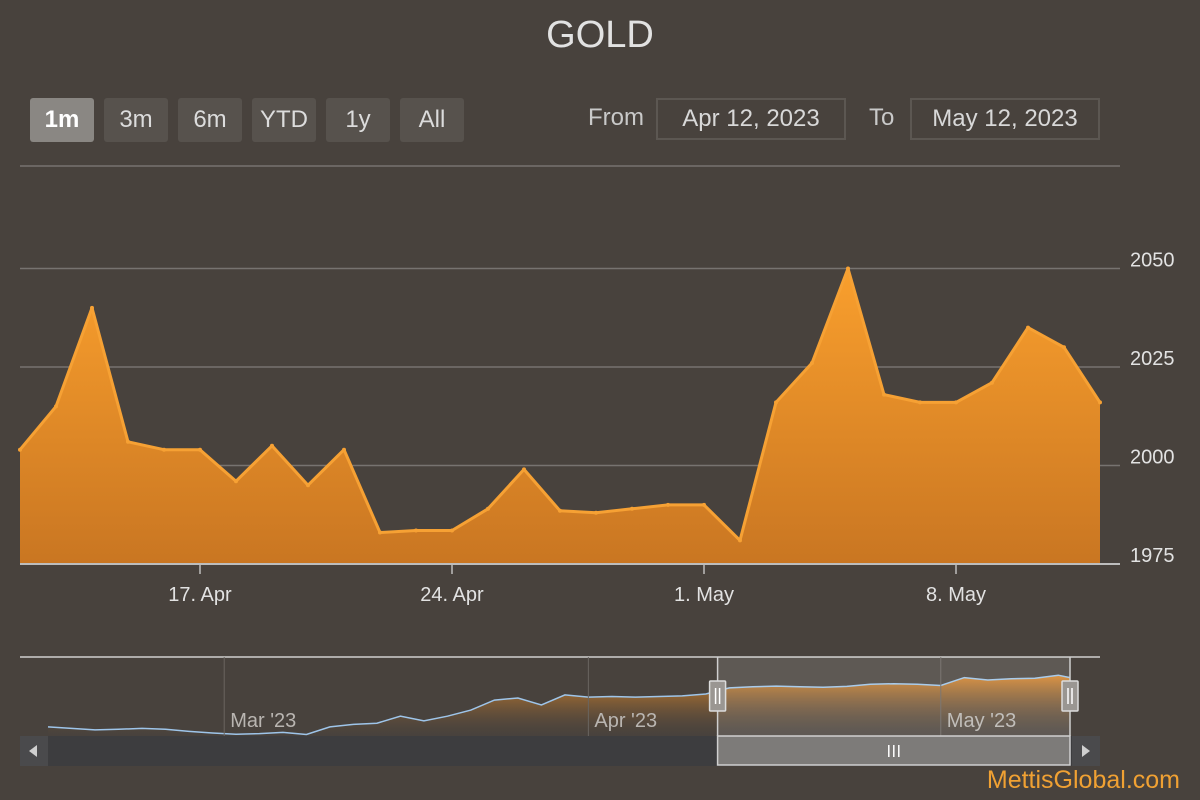 This screenshot has width=1200, height=800. I want to click on navigator-line, so click(559, 705).